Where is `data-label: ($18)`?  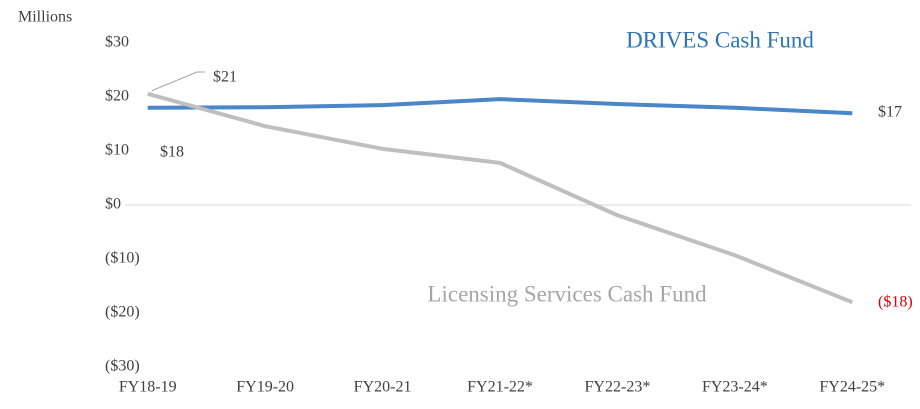 data-label: ($18) is located at coordinates (895, 302).